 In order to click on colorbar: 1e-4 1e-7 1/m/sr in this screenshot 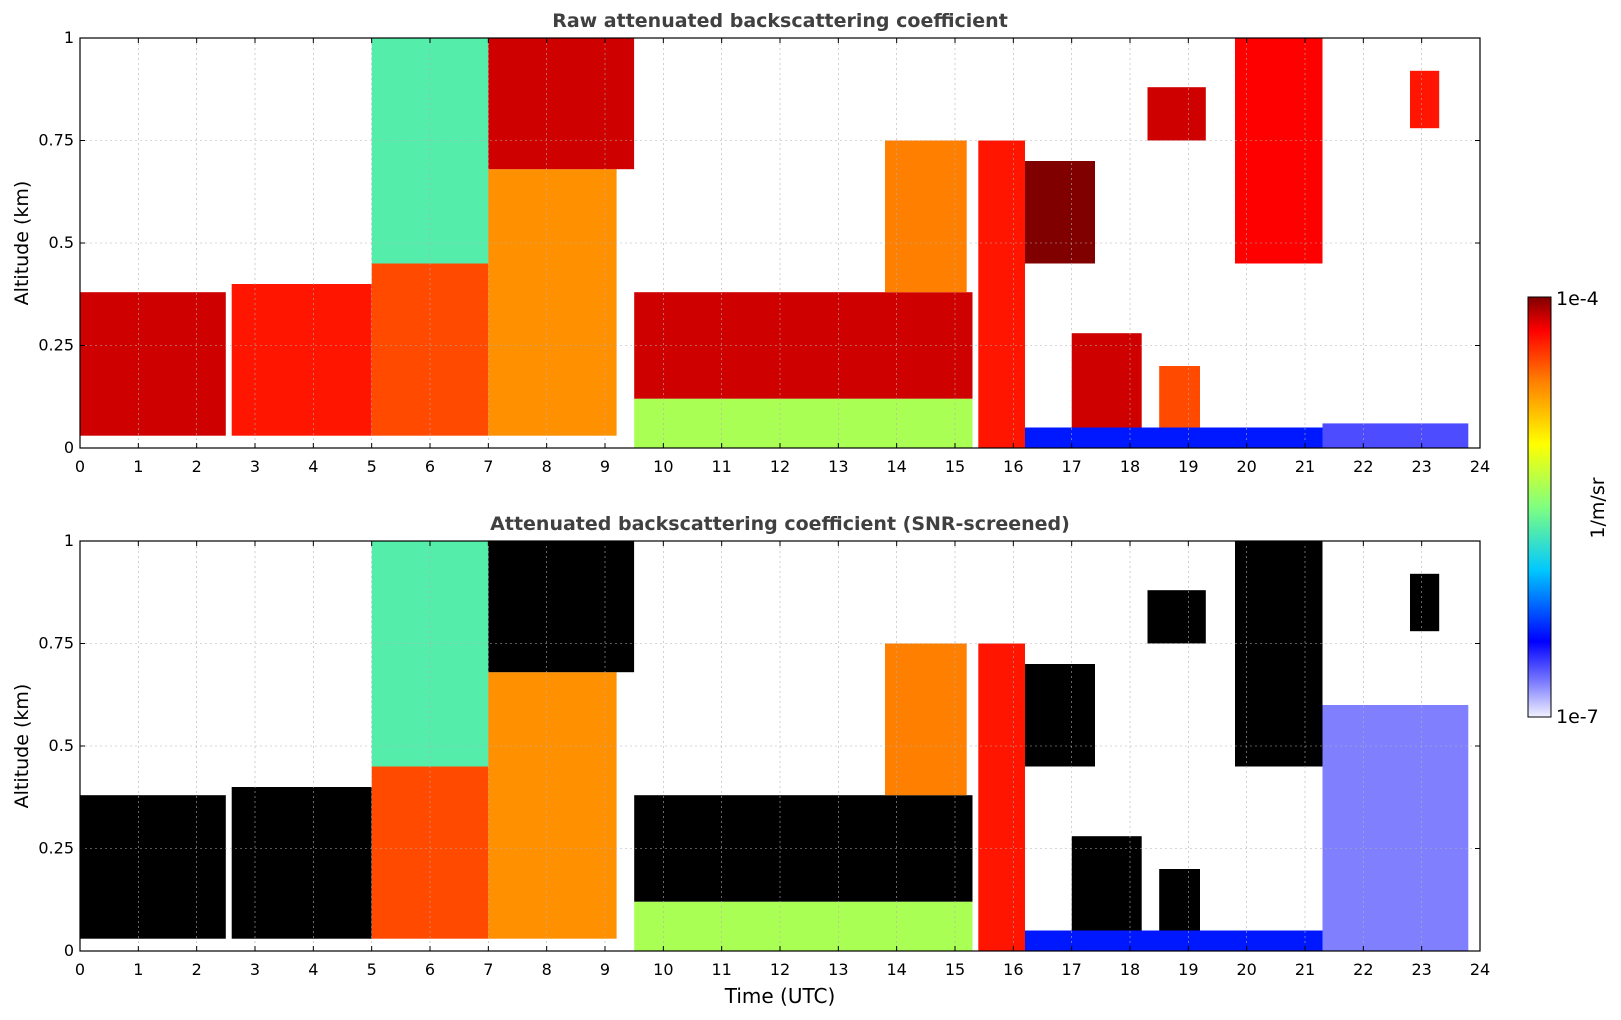, I will do `click(1568, 508)`.